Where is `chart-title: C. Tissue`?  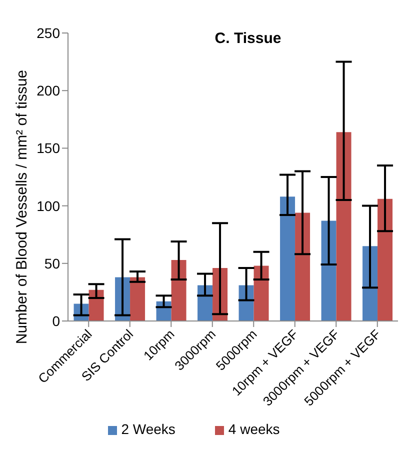 chart-title: C. Tissue is located at coordinates (248, 38).